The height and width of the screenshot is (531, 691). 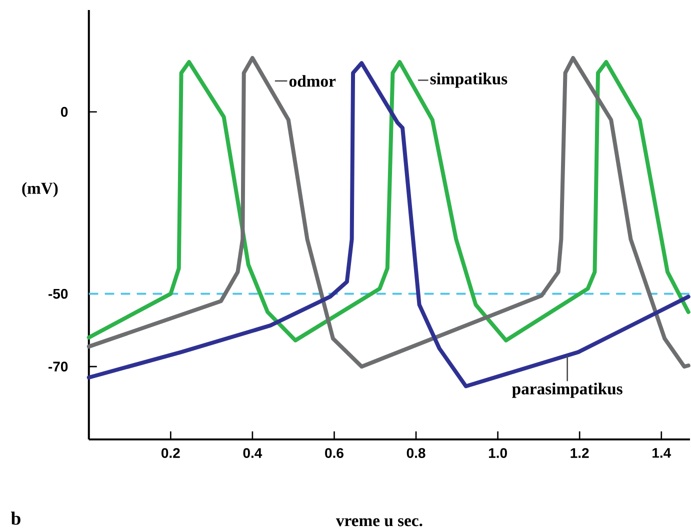 What do you see at coordinates (579, 453) in the screenshot?
I see `x-tick-label: 1.2` at bounding box center [579, 453].